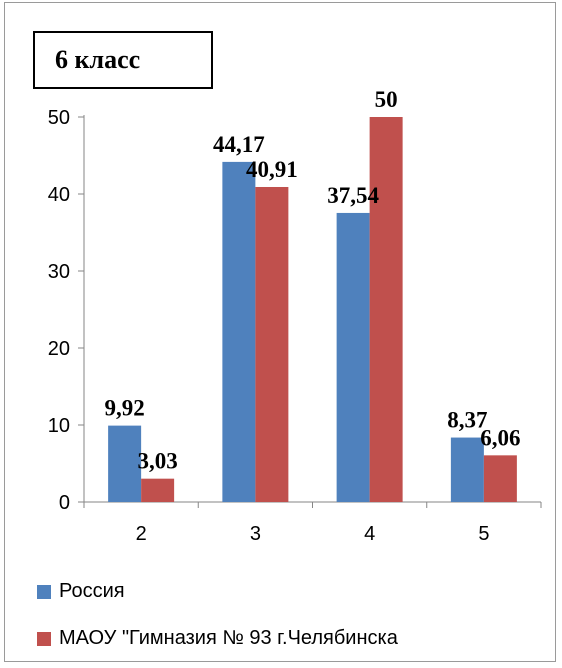 This screenshot has height=668, width=562. I want to click on legend-item-0: Россия, so click(81, 591).